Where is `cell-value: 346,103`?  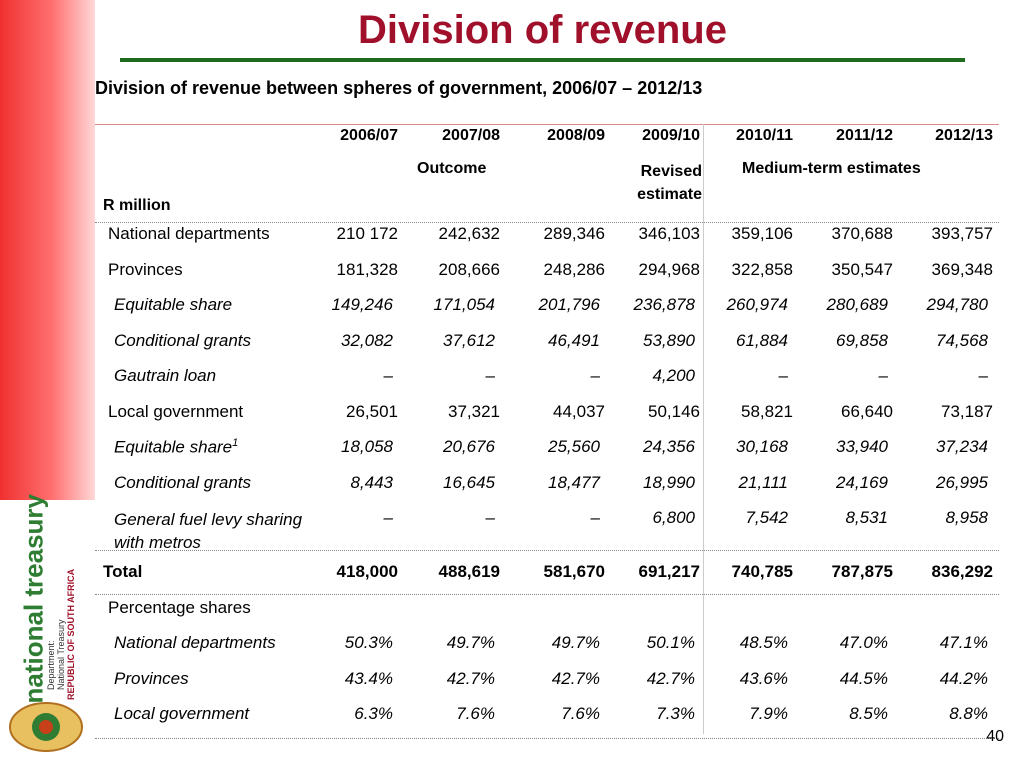 cell-value: 346,103 is located at coordinates (669, 233).